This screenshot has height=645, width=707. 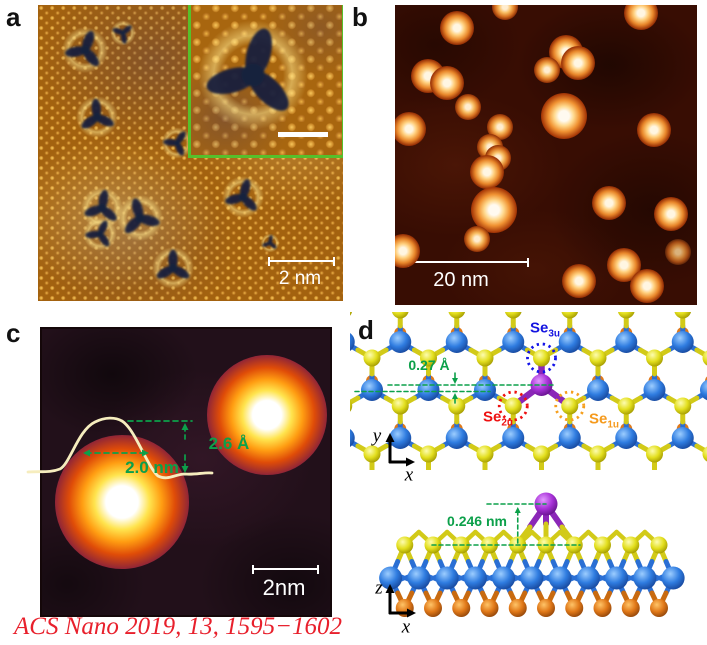 I want to click on label-se3u: Se3u, so click(x=545, y=329).